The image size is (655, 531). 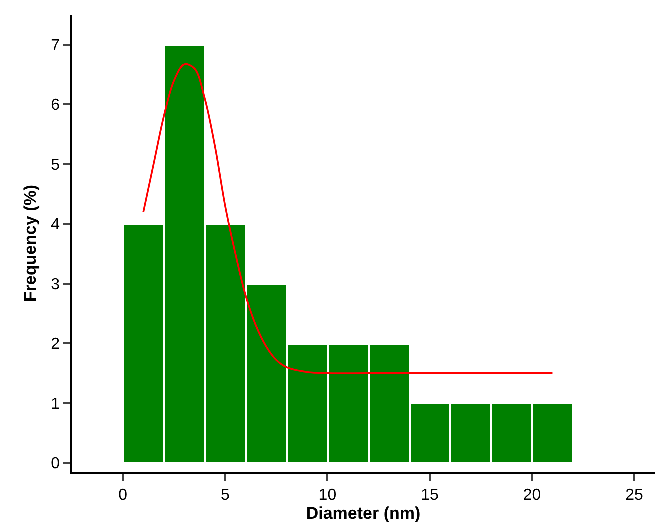 I want to click on y-tick-label: 3, so click(x=55, y=285).